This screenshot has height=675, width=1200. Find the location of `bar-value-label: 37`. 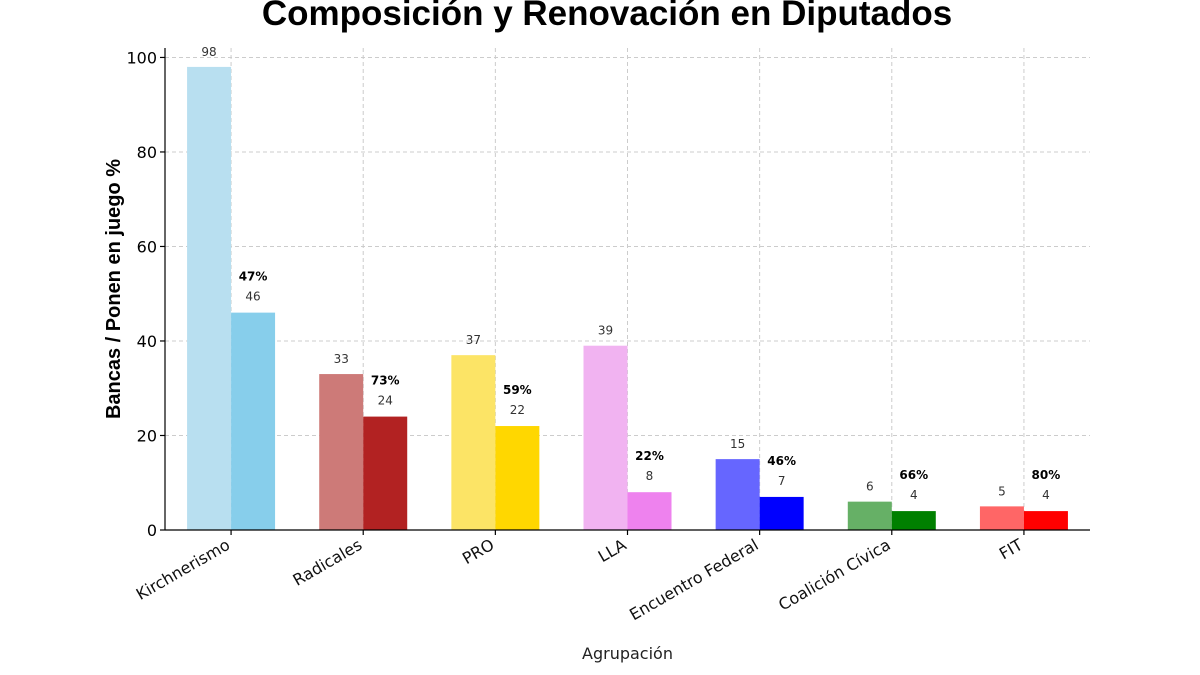

bar-value-label: 37 is located at coordinates (473, 340).